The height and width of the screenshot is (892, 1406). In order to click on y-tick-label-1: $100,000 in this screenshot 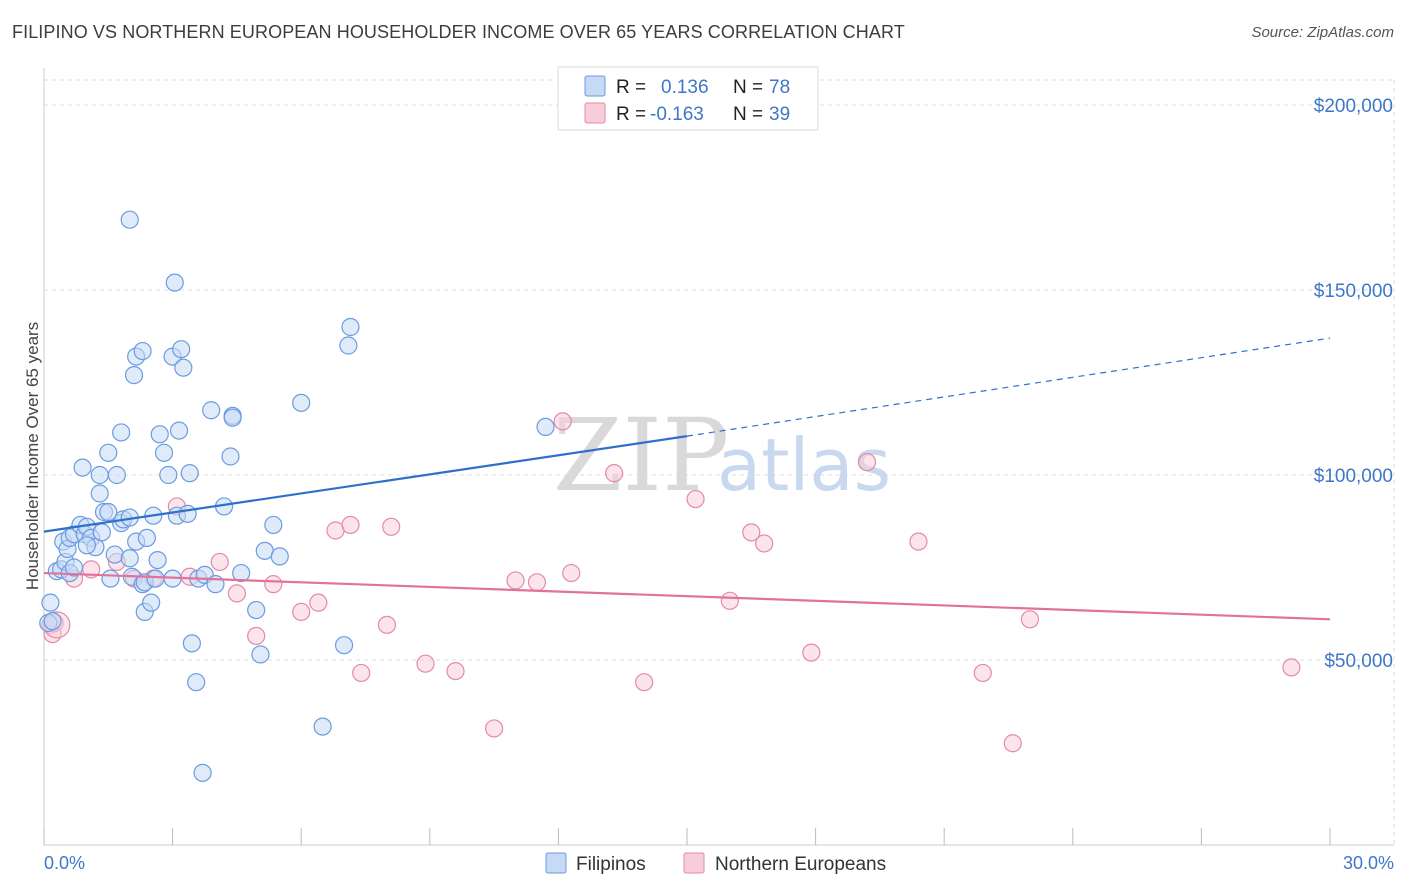, I will do `click(1353, 476)`.